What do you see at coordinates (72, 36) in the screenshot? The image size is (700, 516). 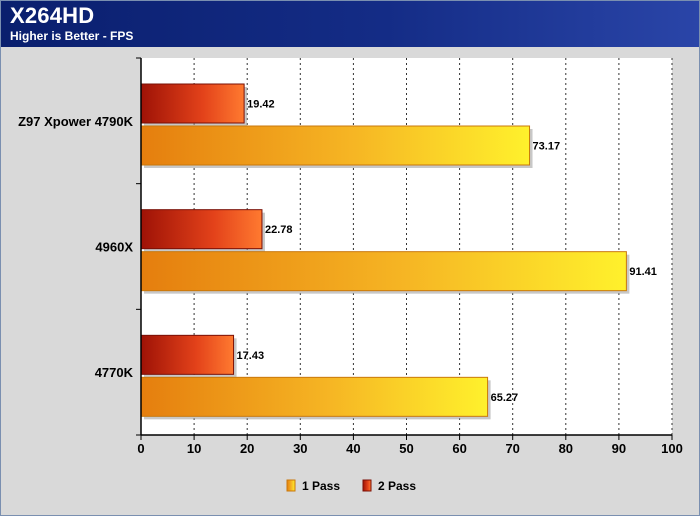 I see `chart-subtitle: Higher is Better - FPS` at bounding box center [72, 36].